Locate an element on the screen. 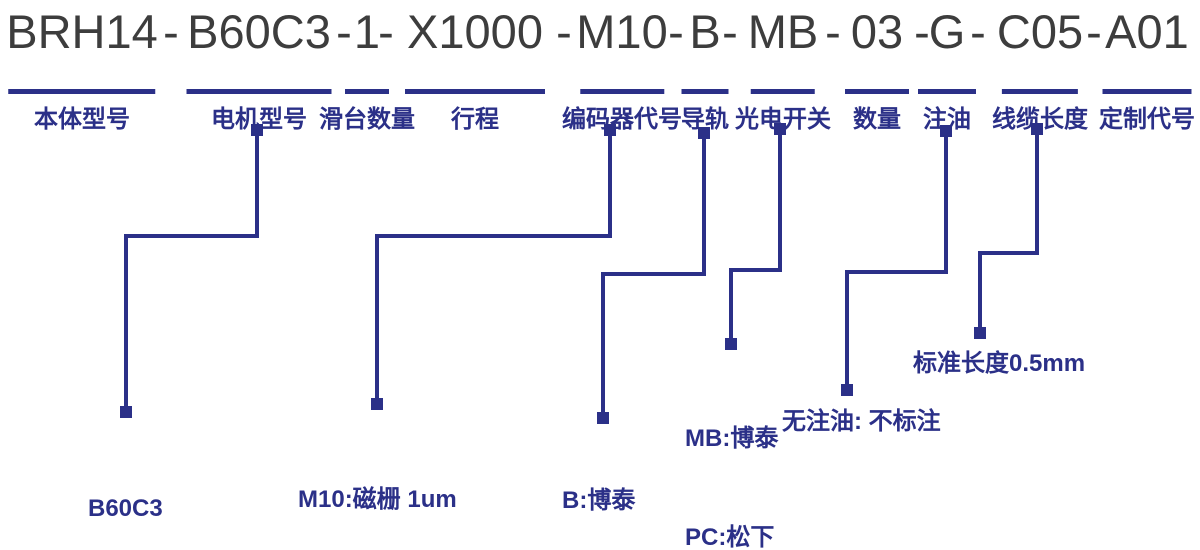 The width and height of the screenshot is (1200, 550). code-segment: B is located at coordinates (705, 31).